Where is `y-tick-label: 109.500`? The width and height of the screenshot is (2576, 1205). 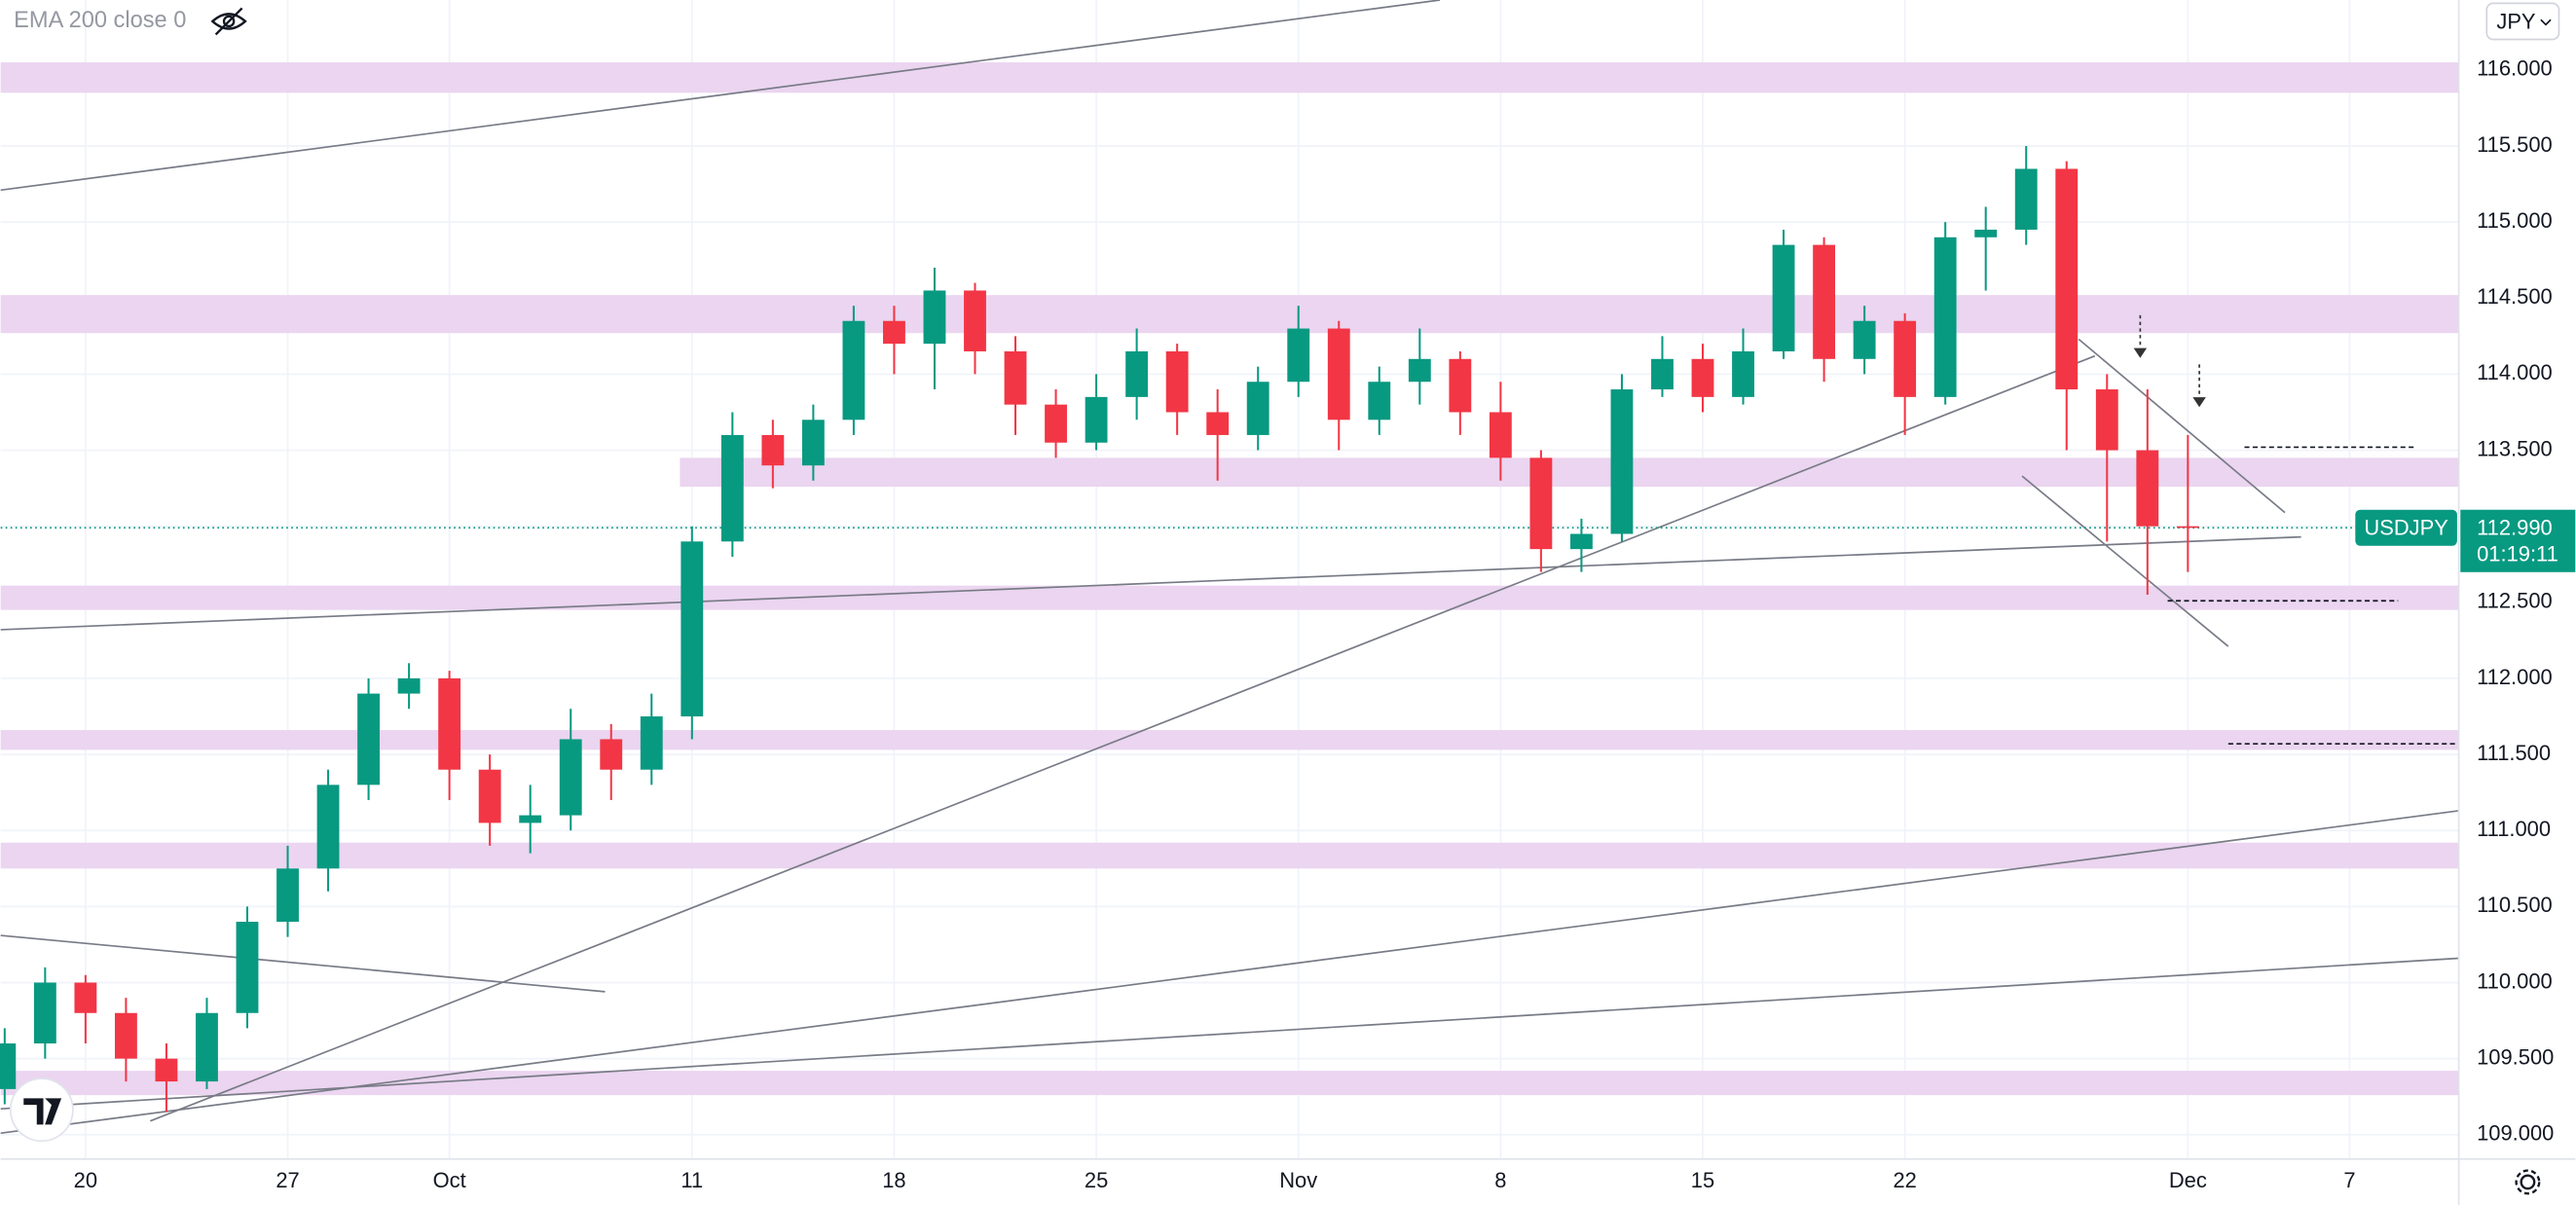
y-tick-label: 109.500 is located at coordinates (2515, 1056).